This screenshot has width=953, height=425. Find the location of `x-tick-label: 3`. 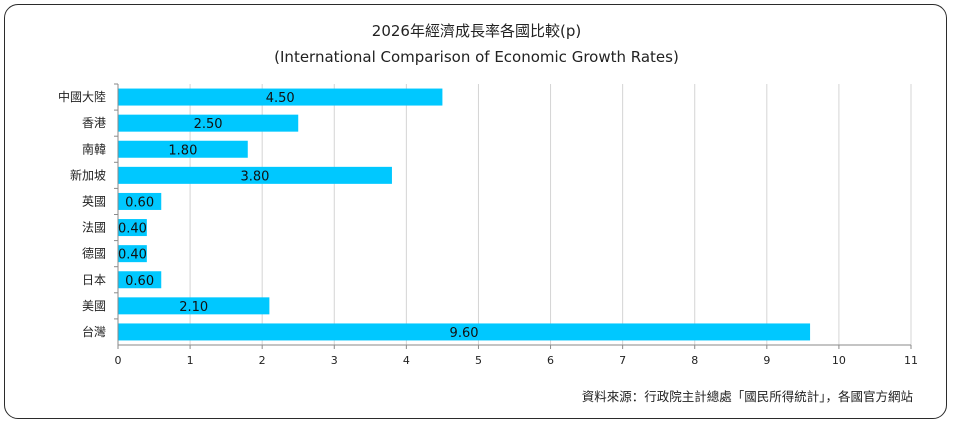

x-tick-label: 3 is located at coordinates (334, 360).